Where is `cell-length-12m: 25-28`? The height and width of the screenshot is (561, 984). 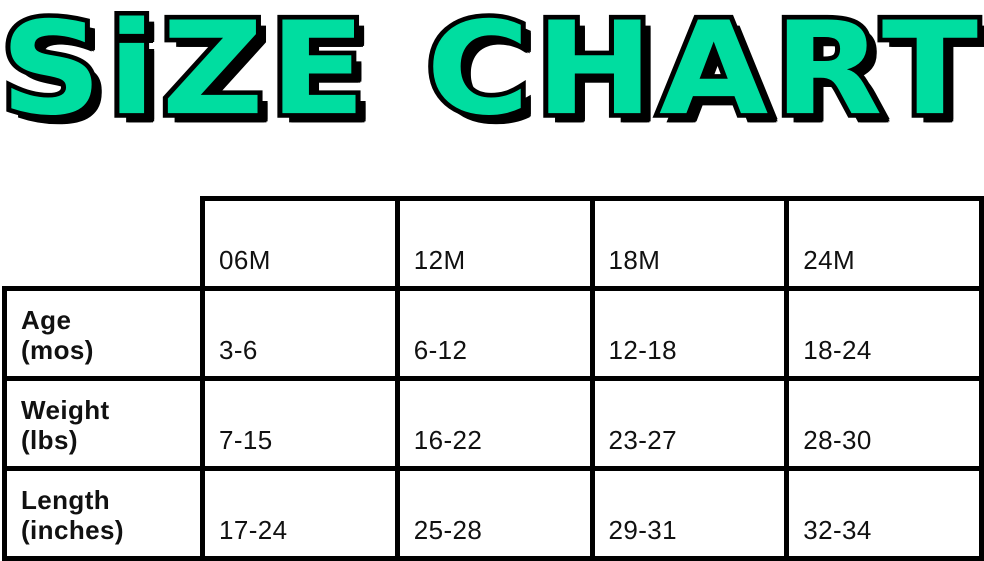 cell-length-12m: 25-28 is located at coordinates (494, 513).